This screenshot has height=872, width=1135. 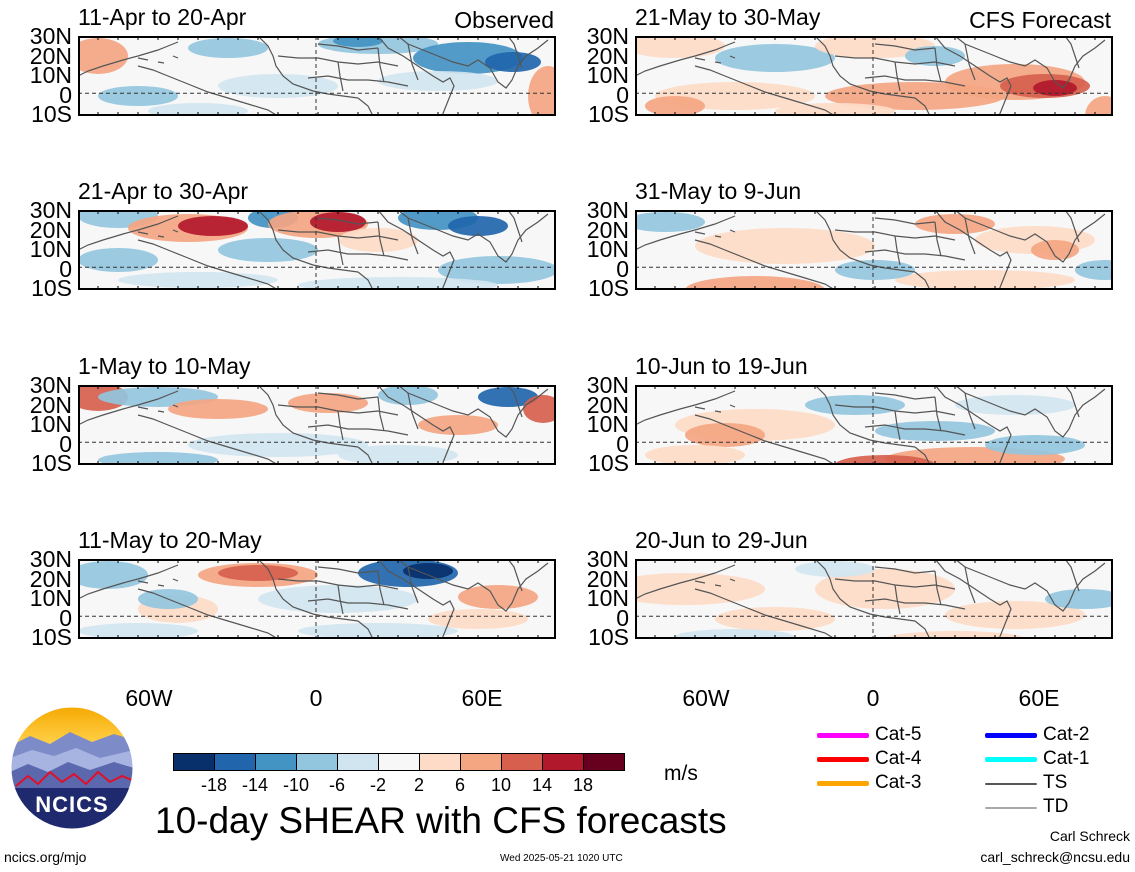 I want to click on legend-label: Cat-1, so click(x=1066, y=758).